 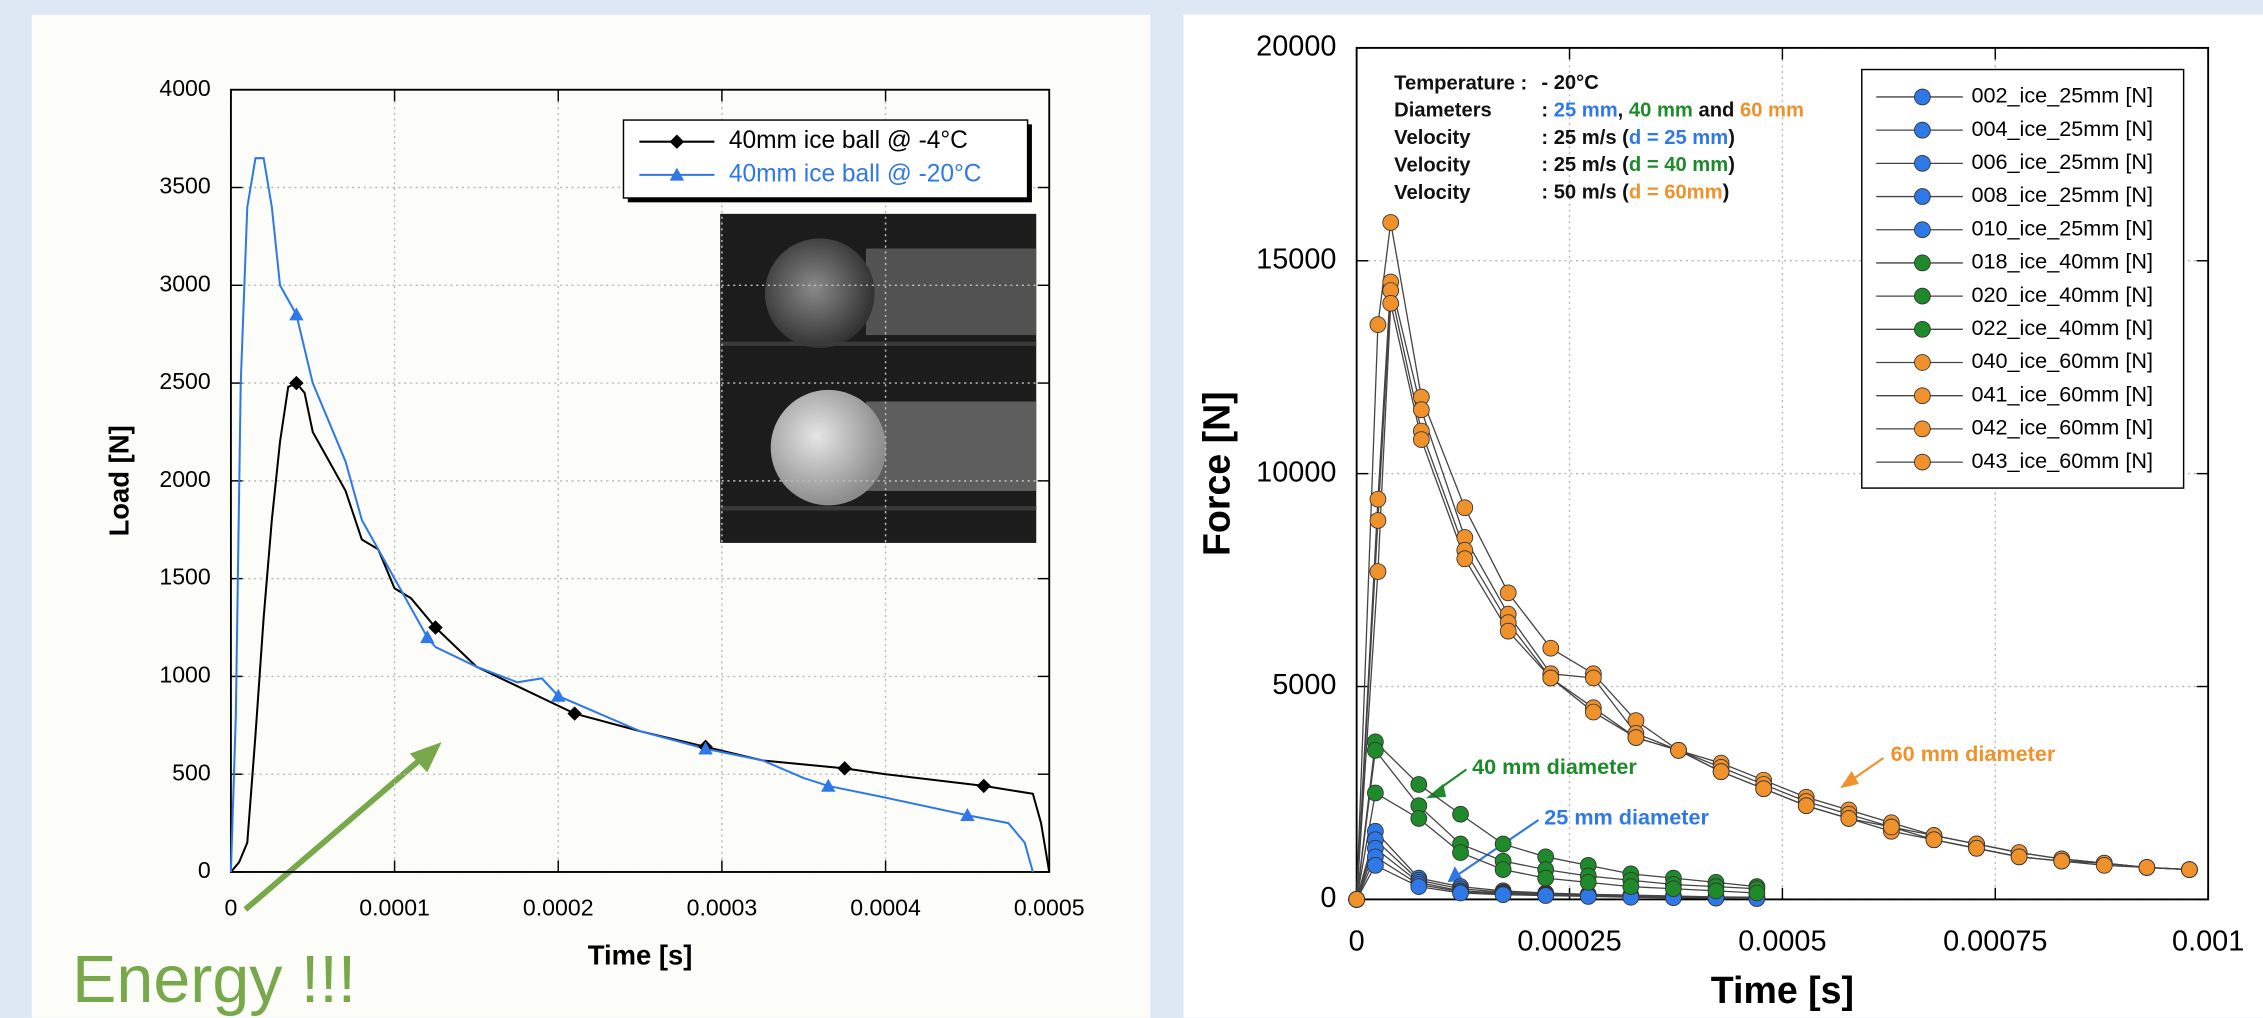 What do you see at coordinates (855, 173) in the screenshot?
I see `legend-label: 40mm ice ball @ -20°C` at bounding box center [855, 173].